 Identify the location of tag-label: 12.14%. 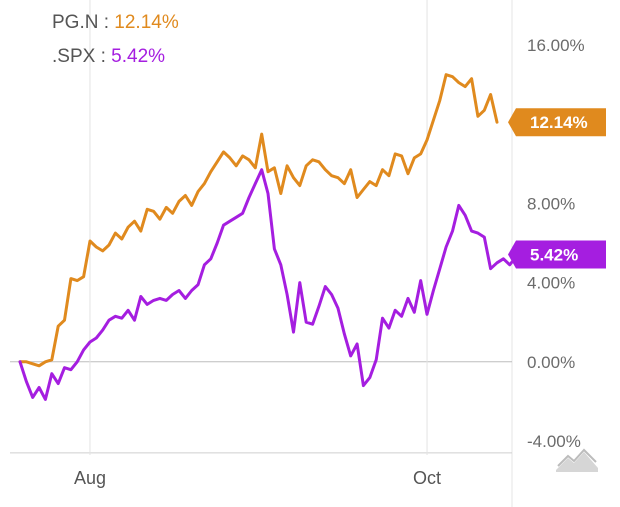
(559, 122).